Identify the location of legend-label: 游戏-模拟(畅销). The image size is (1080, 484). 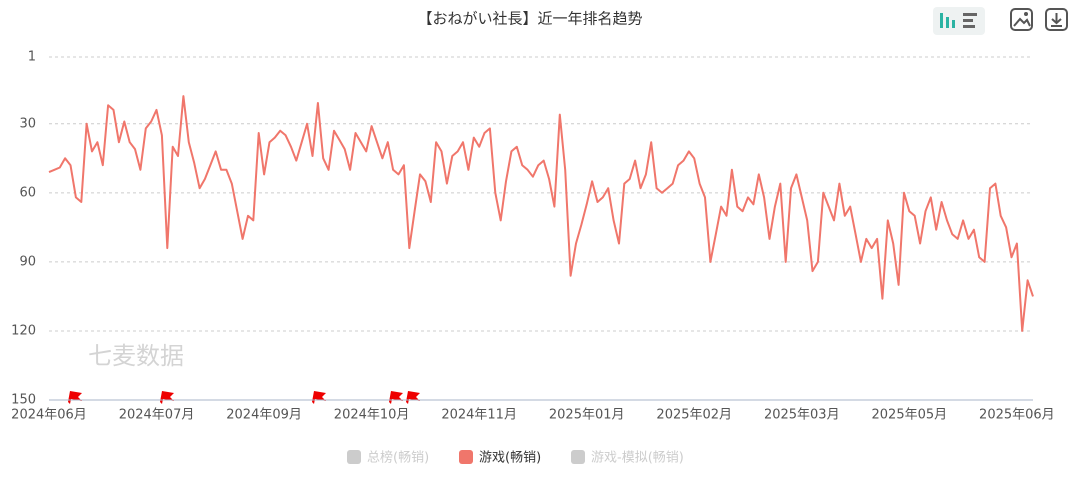
(637, 458).